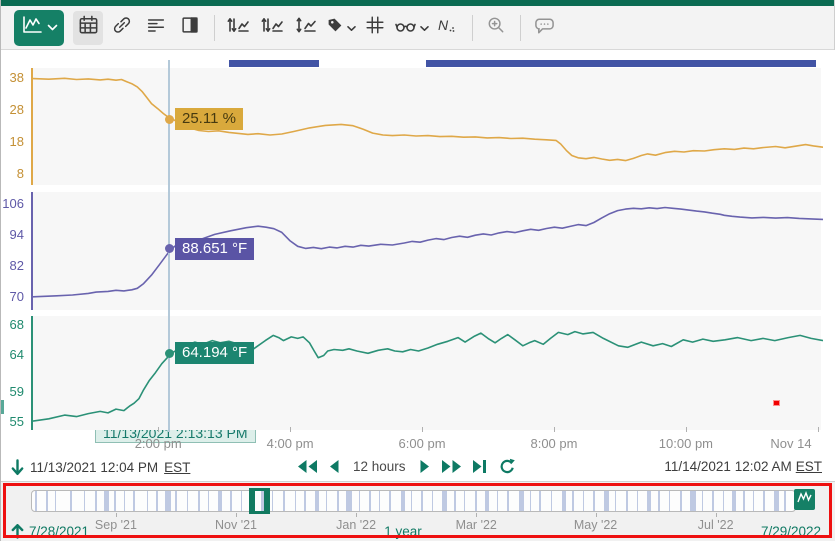  Describe the element at coordinates (790, 531) in the screenshot. I see `timeline-end-date-link: 7/29/2022` at that location.